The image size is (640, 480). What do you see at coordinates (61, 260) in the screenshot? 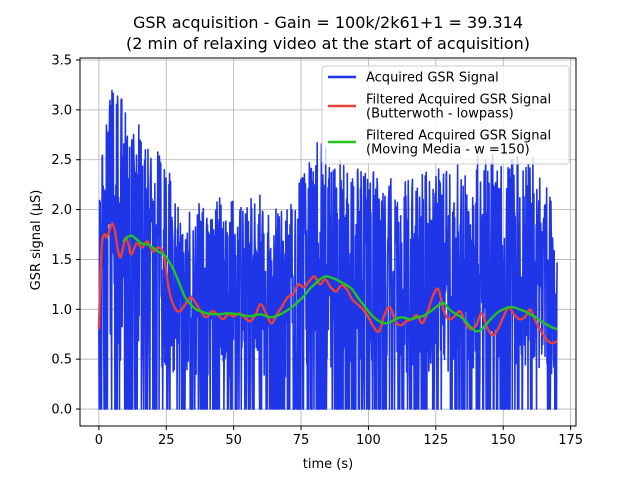
I see `y-tick-label: 1.5` at bounding box center [61, 260].